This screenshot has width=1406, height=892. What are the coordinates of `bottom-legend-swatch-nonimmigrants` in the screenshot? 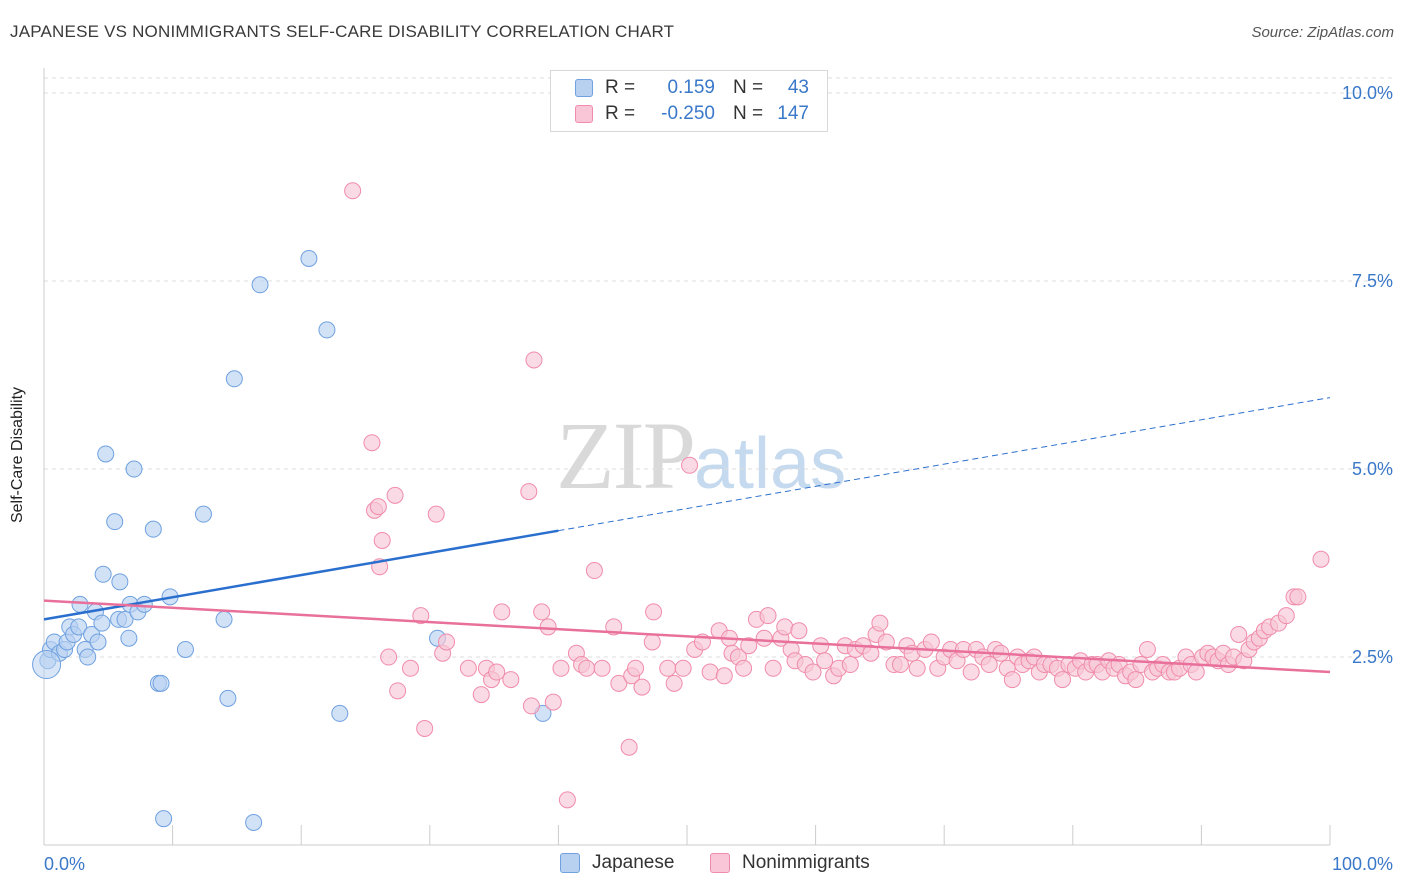 It's located at (720, 863).